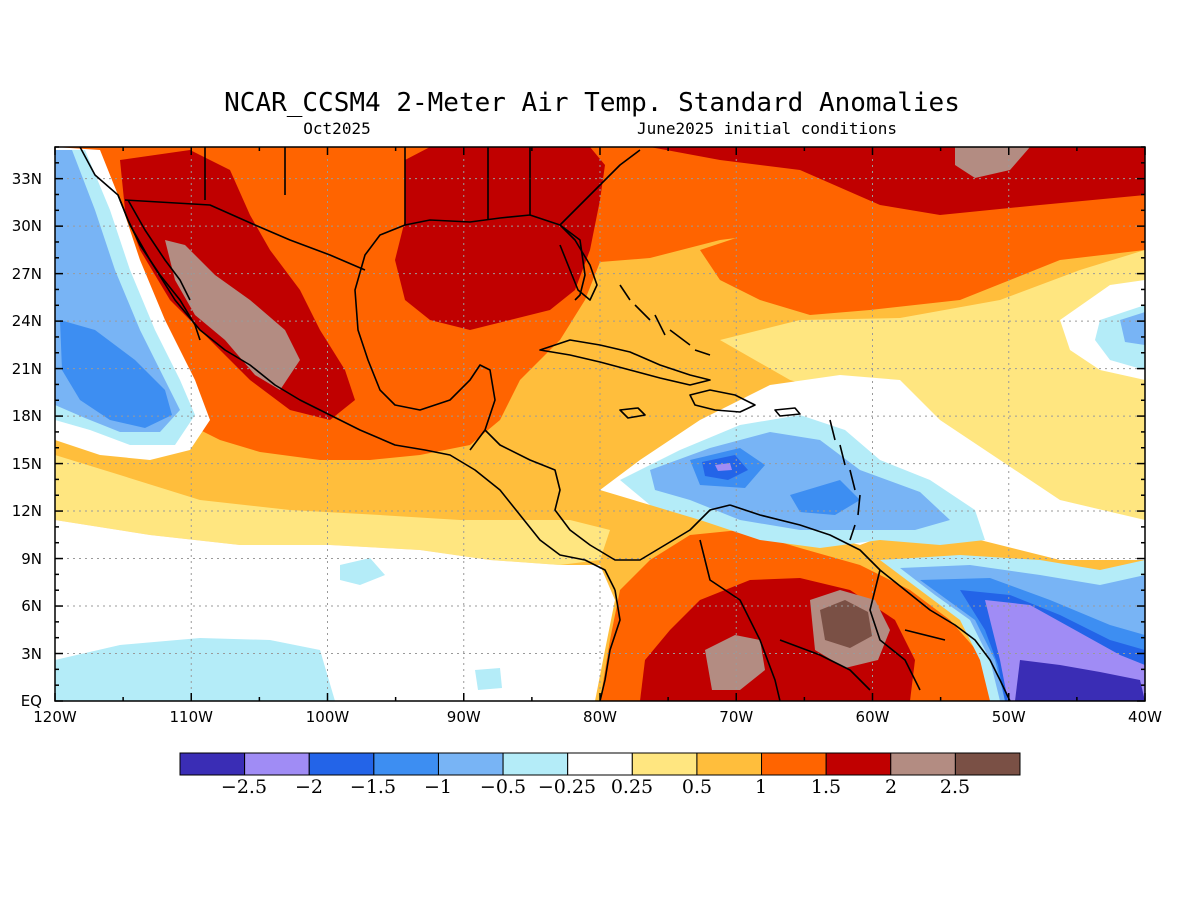  I want to click on anomaly-contour-orange-east, so click(922, 255).